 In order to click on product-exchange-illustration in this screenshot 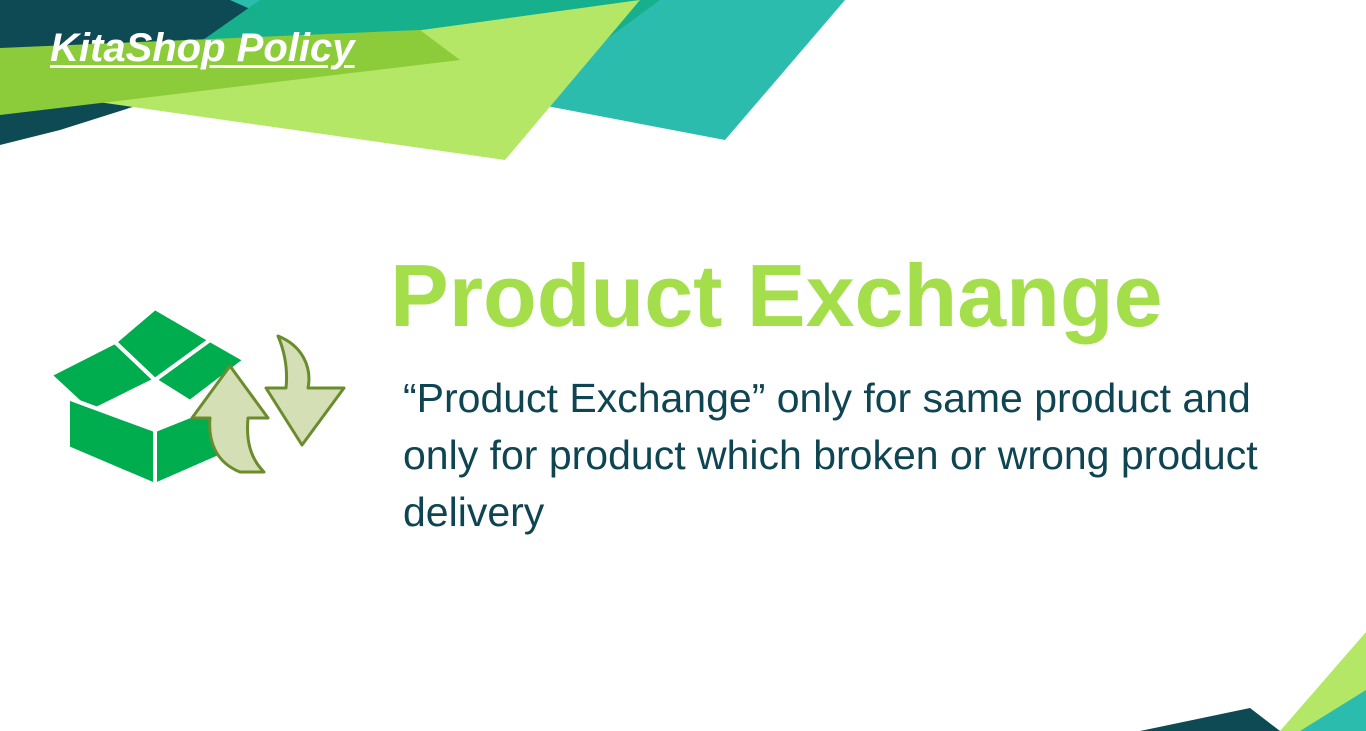, I will do `click(197, 396)`.